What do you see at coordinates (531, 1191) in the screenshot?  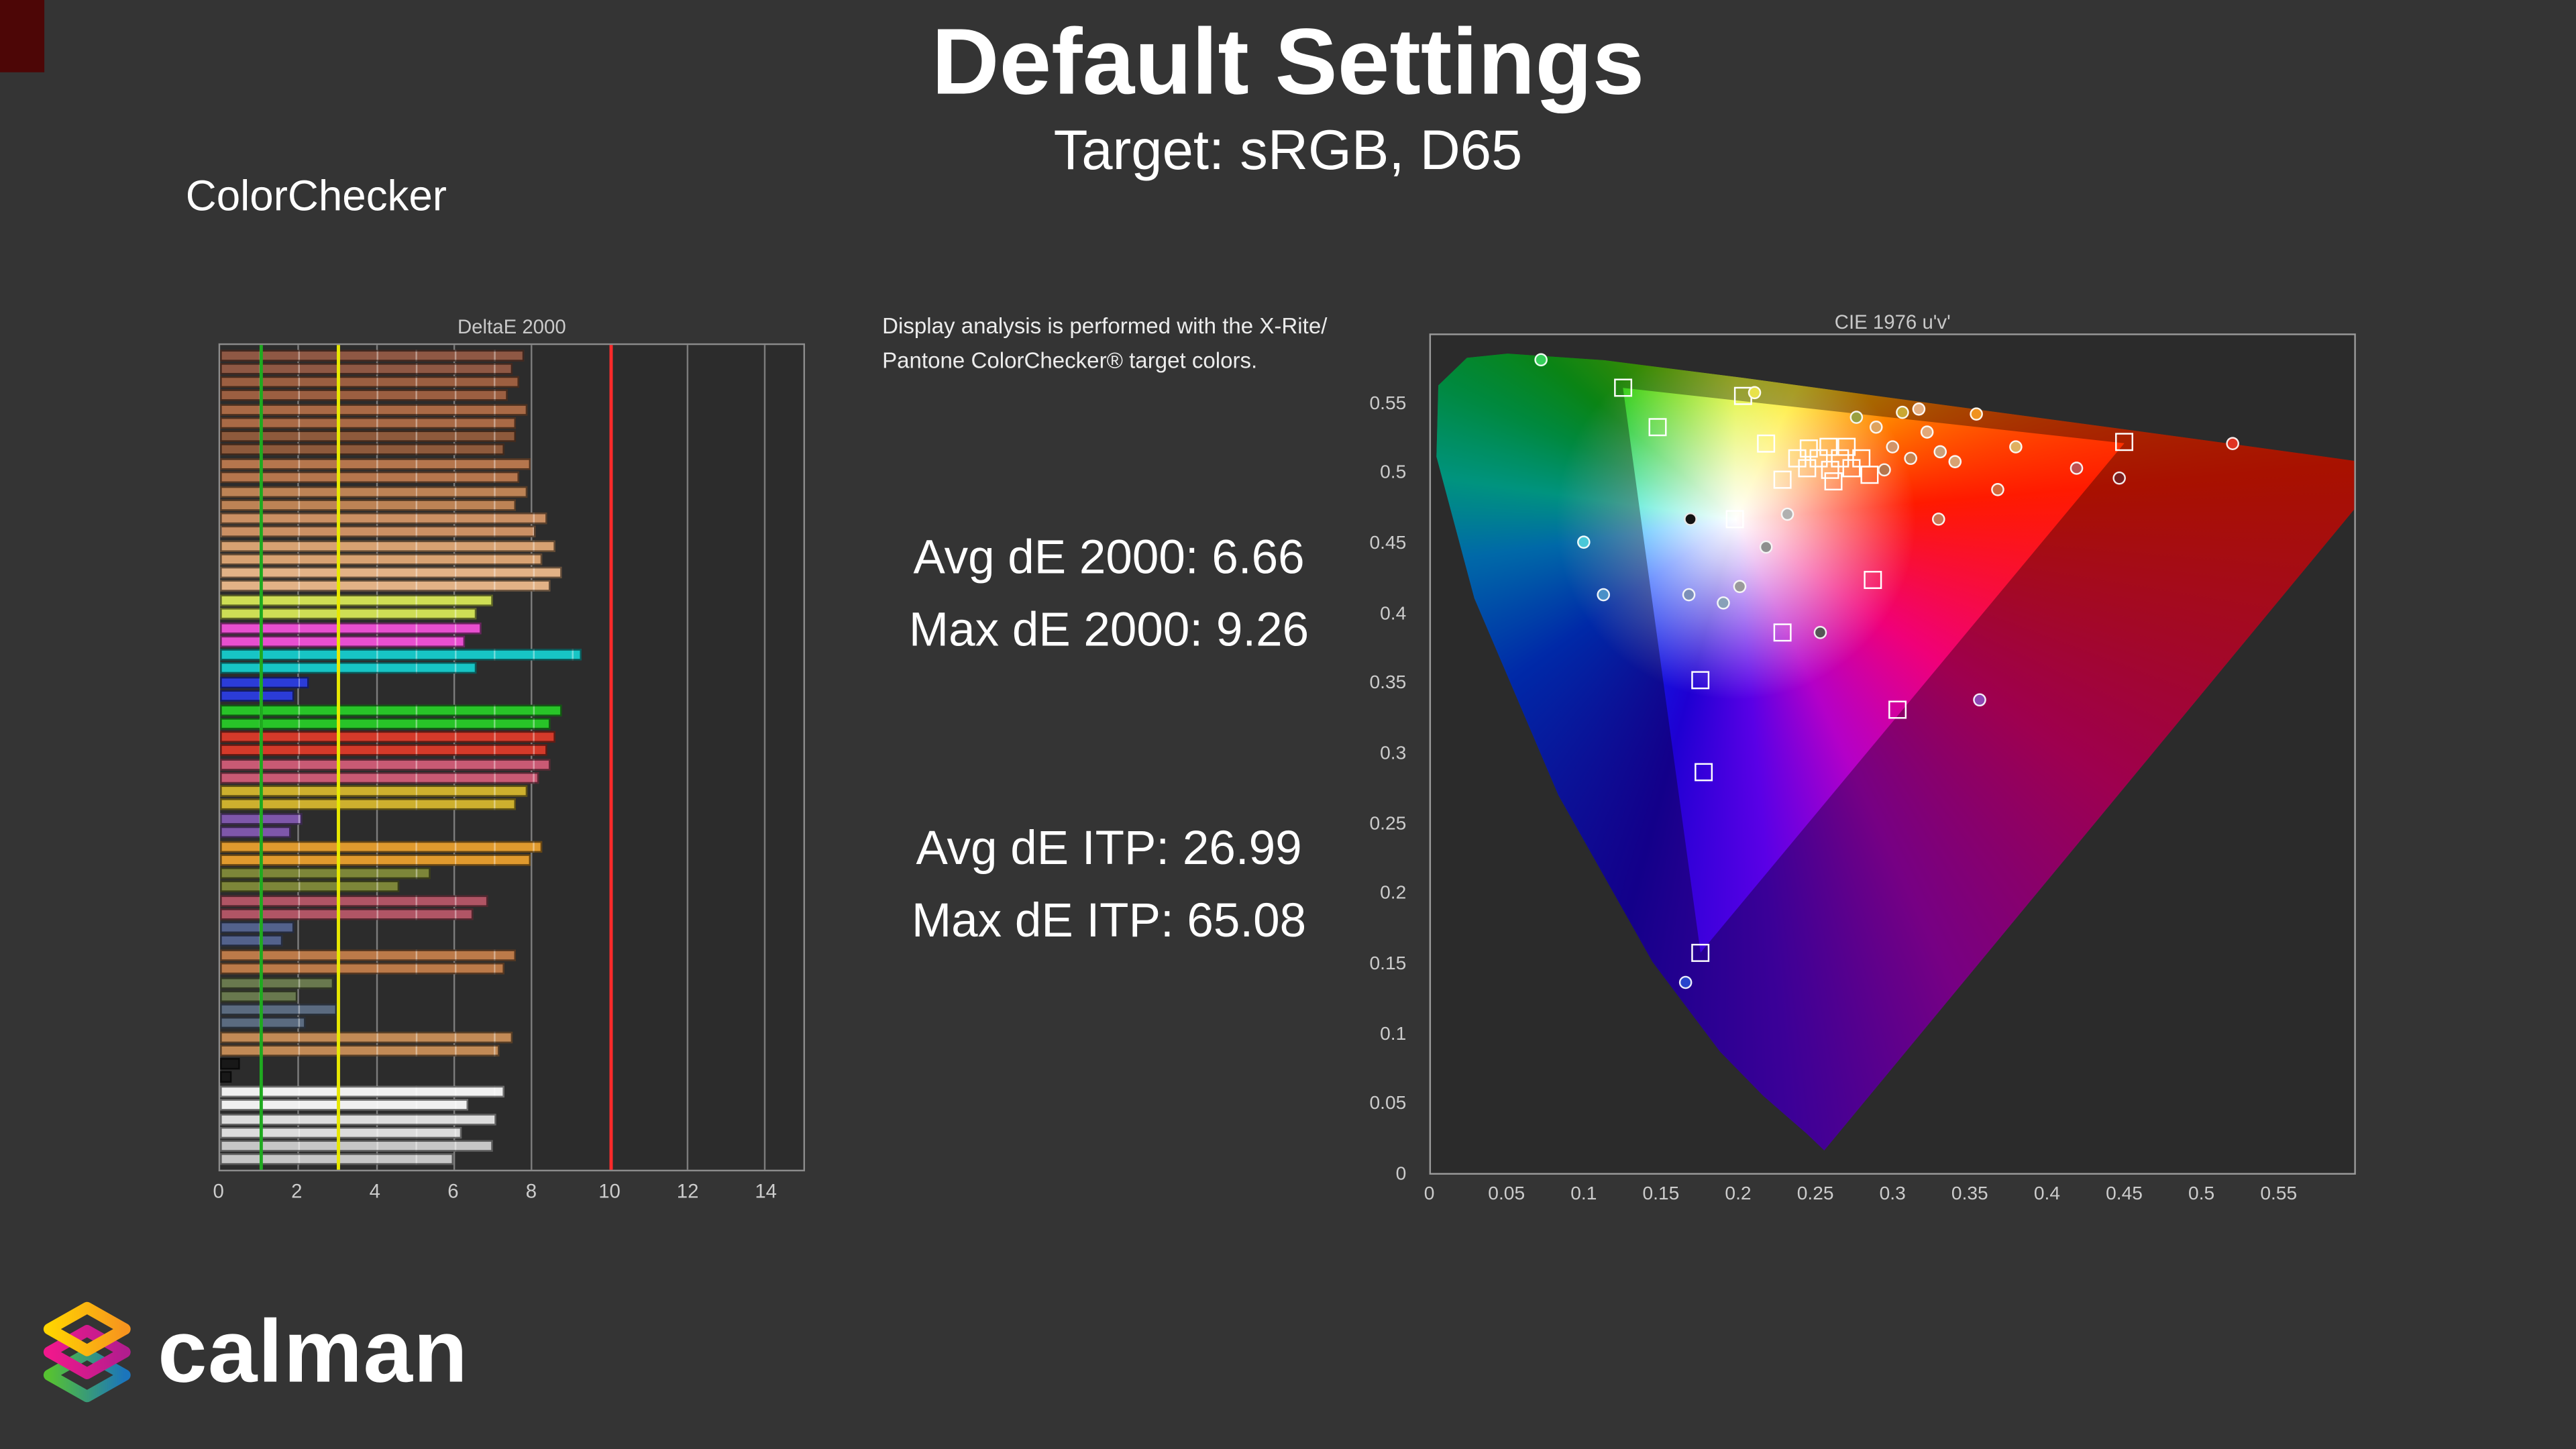 I see `deltae-xtick-label: 8` at bounding box center [531, 1191].